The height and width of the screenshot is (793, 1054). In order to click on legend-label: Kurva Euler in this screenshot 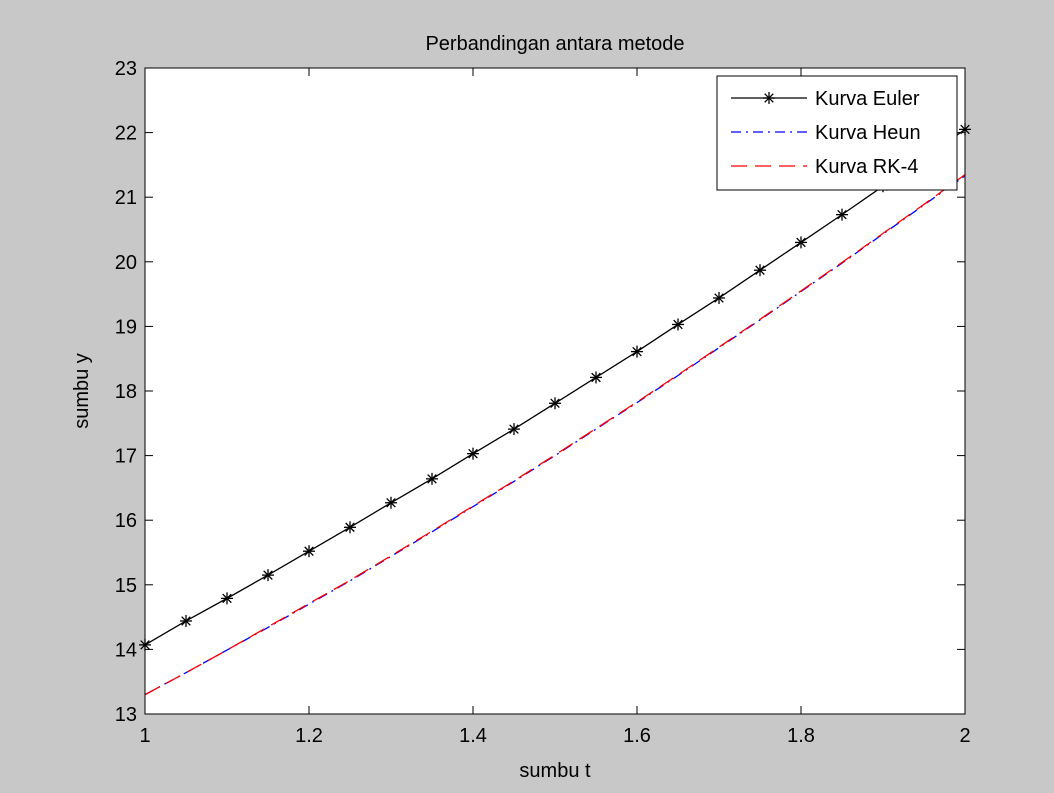, I will do `click(867, 99)`.